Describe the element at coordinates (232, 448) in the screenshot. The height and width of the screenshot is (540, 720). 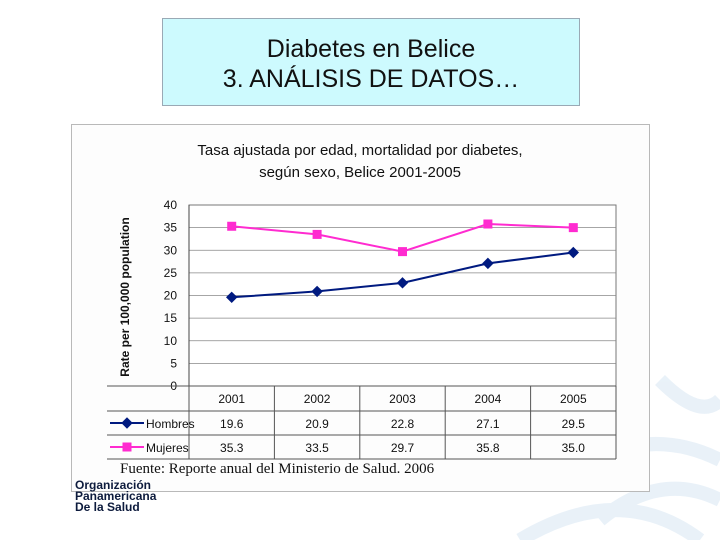
I see `data-table-value-mujeres: 35.3` at that location.